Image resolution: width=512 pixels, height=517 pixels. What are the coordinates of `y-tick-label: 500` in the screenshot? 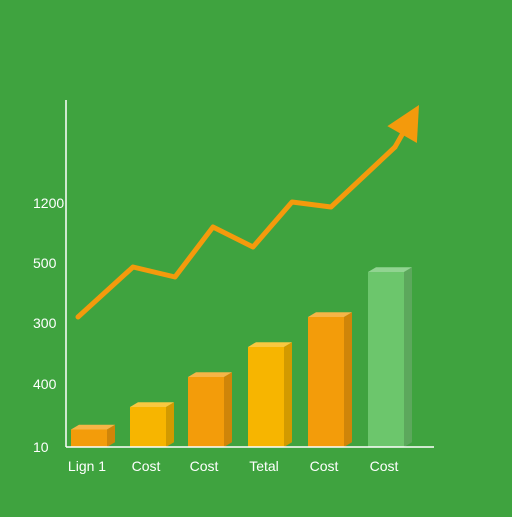 It's located at (45, 263).